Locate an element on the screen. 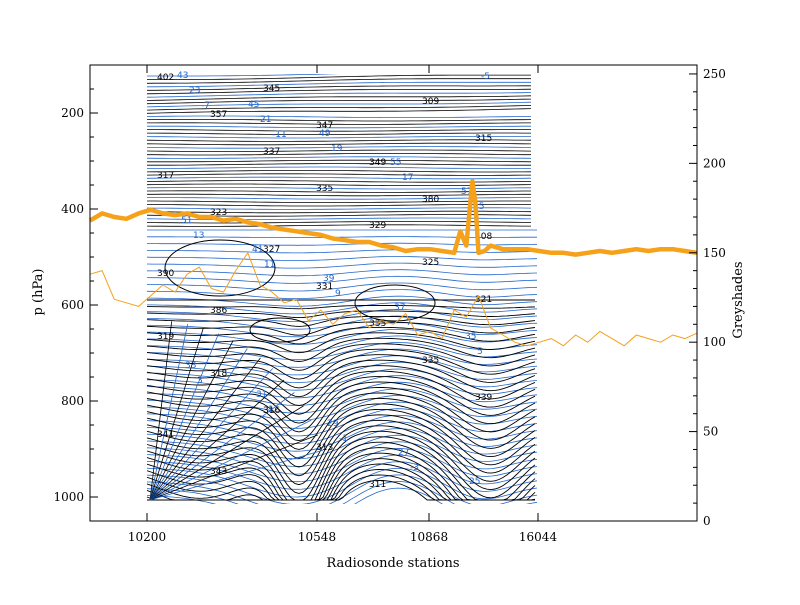  contour-label: 317 is located at coordinates (165, 176).